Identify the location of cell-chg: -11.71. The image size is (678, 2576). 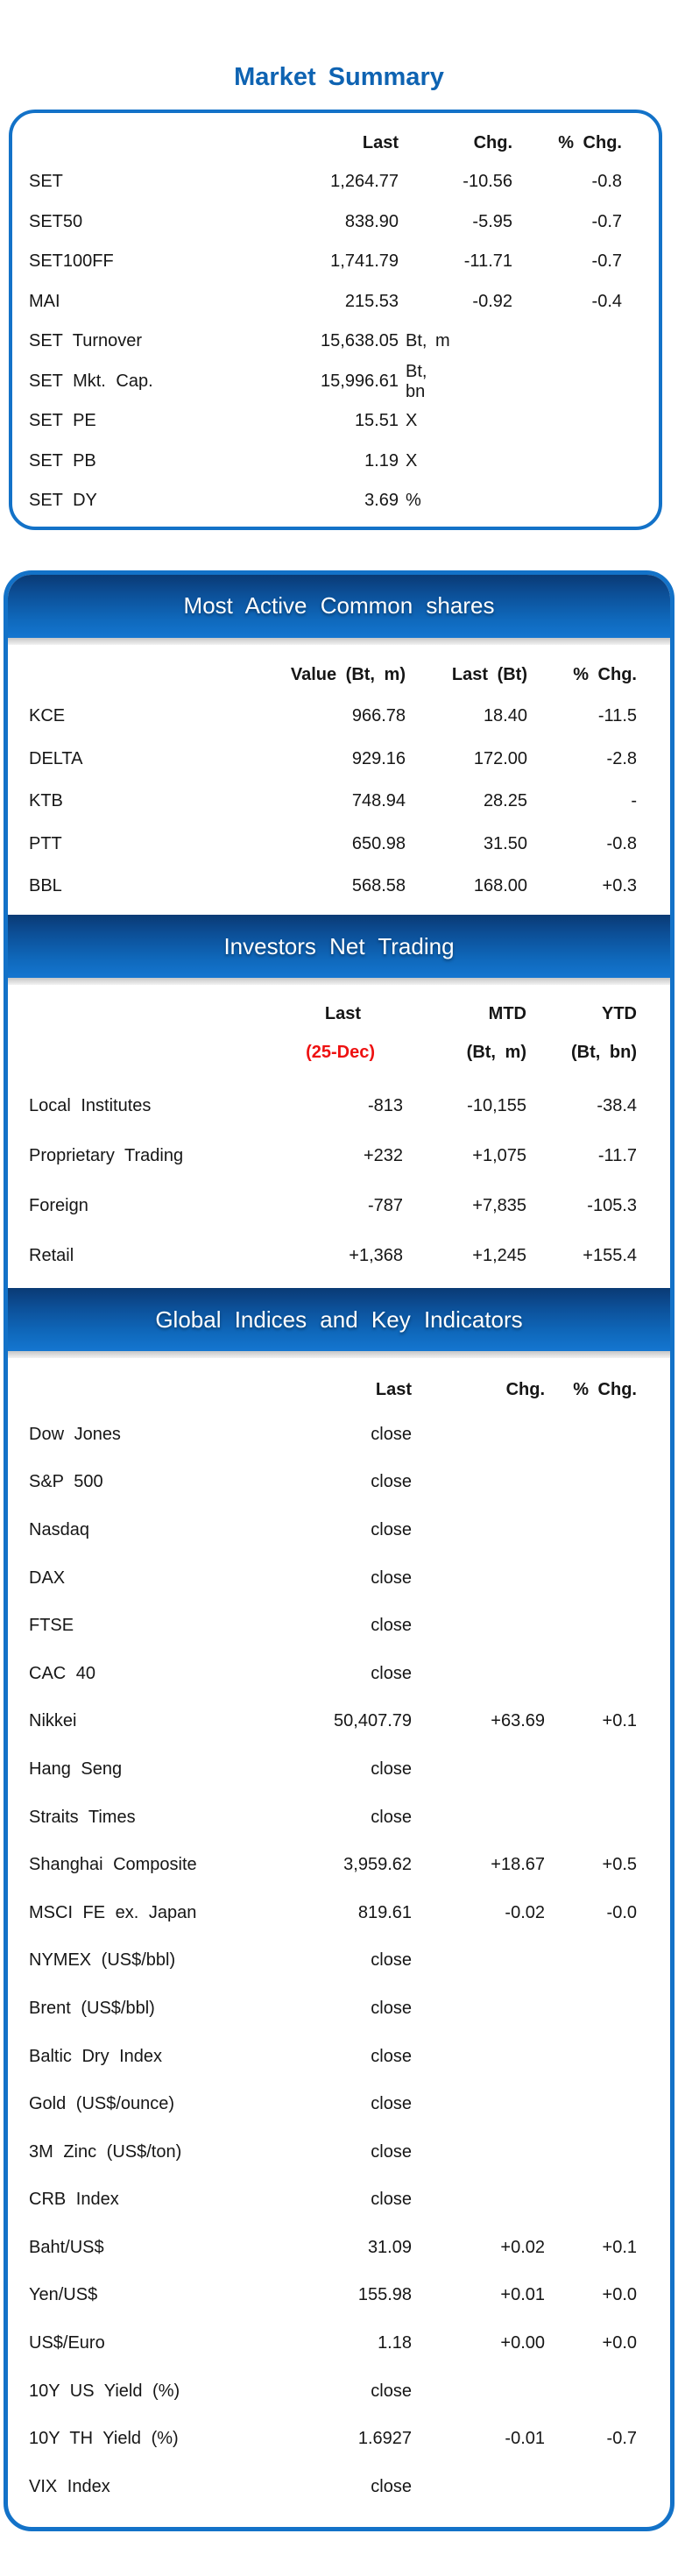
(487, 261).